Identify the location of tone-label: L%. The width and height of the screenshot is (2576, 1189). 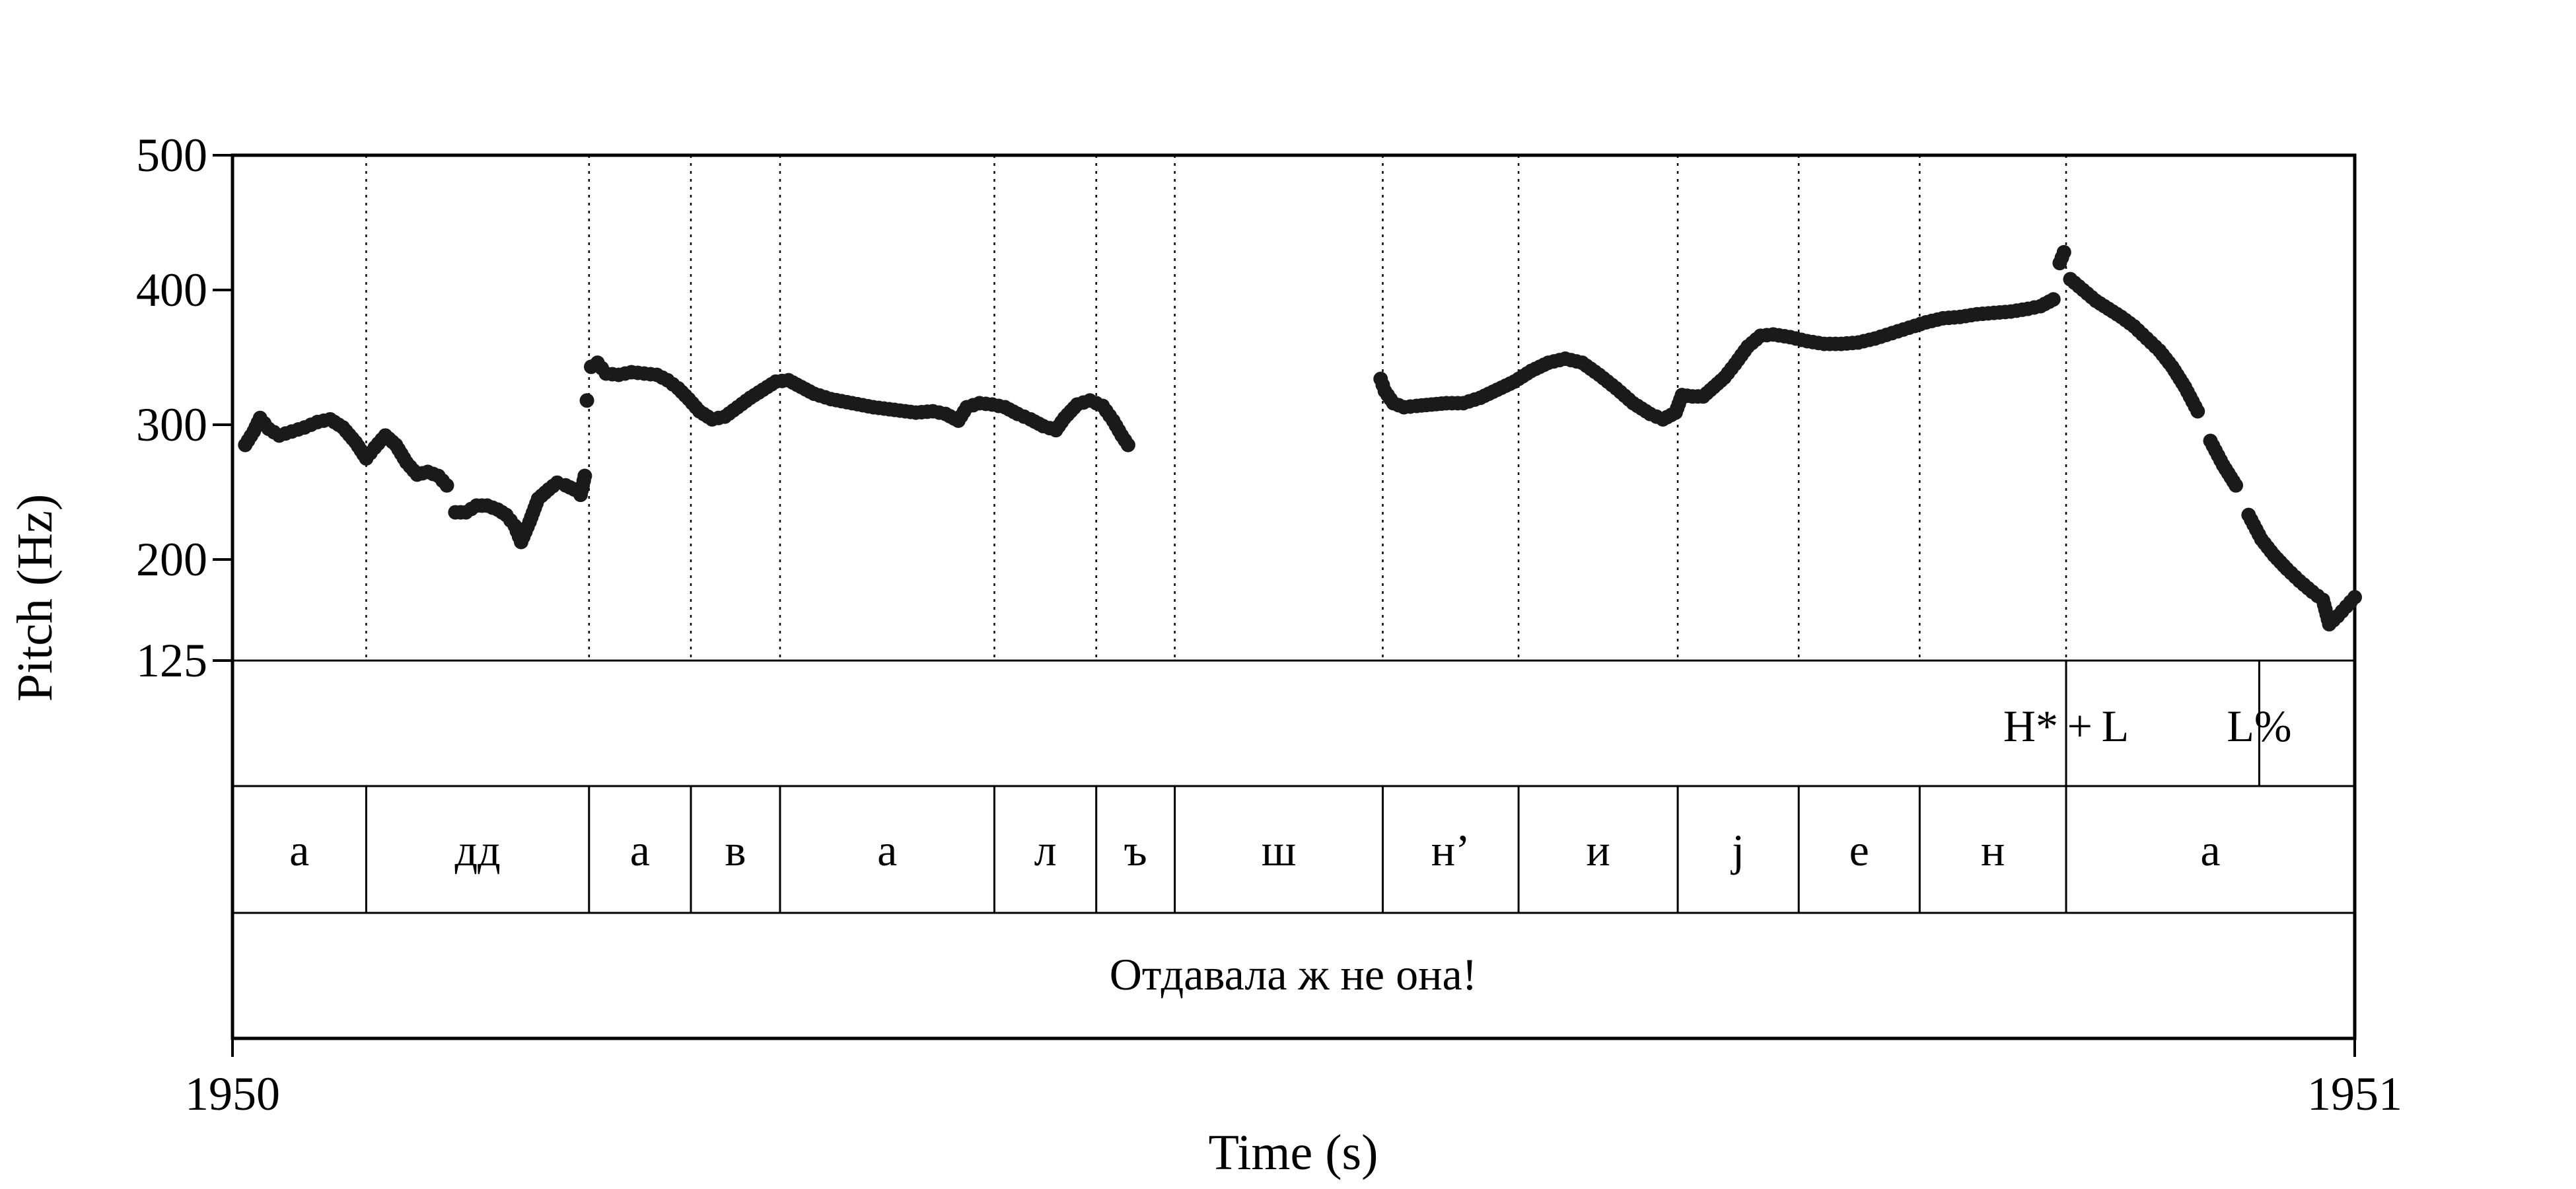
(2259, 726).